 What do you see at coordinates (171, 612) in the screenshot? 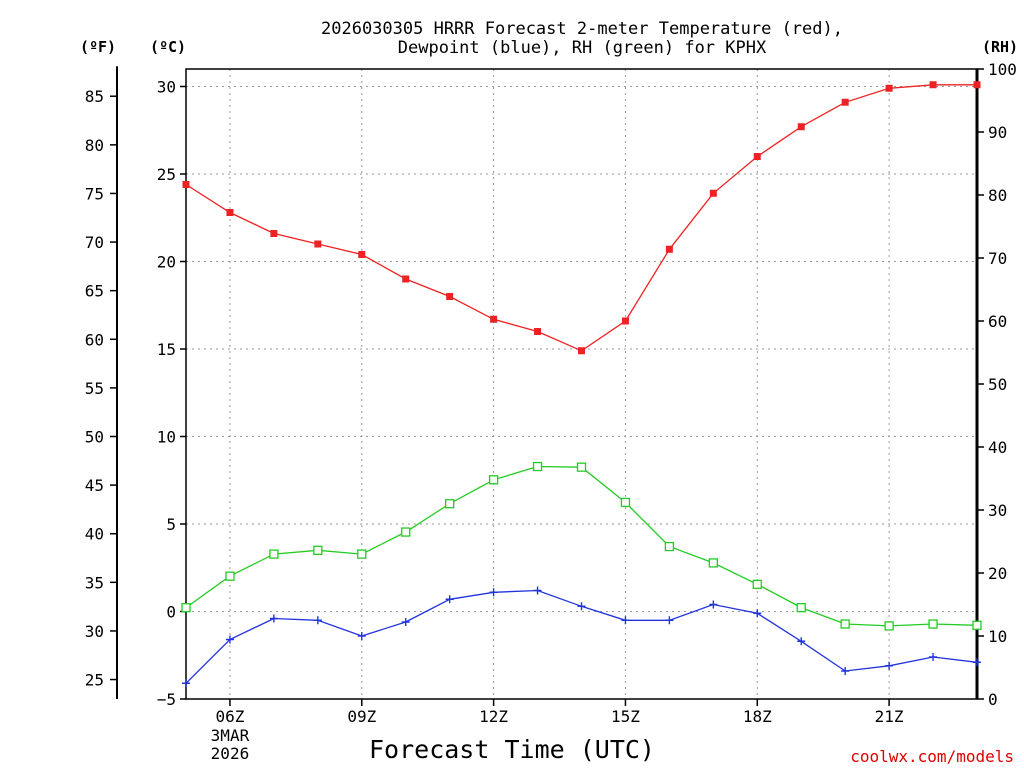
I see `celsius-tick-label: 0` at bounding box center [171, 612].